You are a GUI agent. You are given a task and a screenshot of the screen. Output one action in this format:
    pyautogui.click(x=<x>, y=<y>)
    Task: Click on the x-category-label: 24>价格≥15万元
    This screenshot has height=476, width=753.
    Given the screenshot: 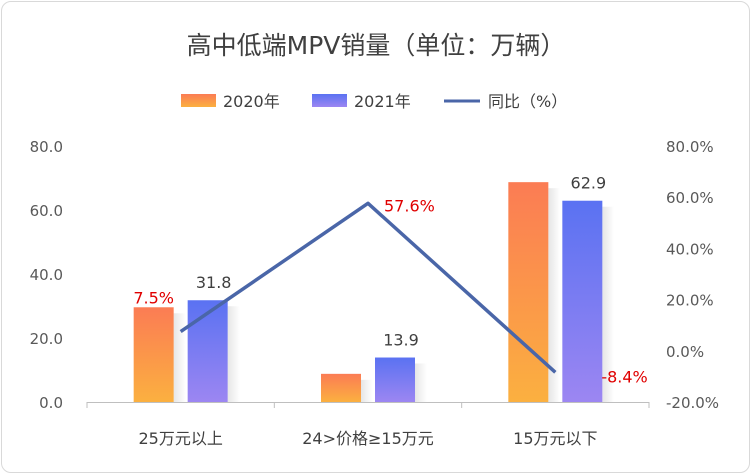 What is the action you would take?
    pyautogui.click(x=368, y=438)
    